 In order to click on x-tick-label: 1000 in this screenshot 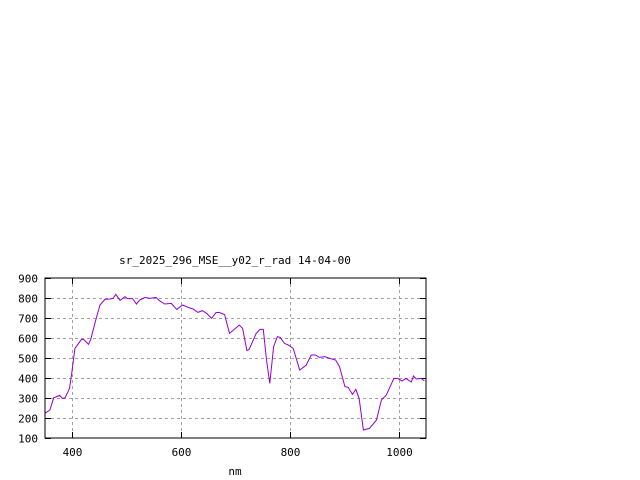, I will do `click(399, 452)`.